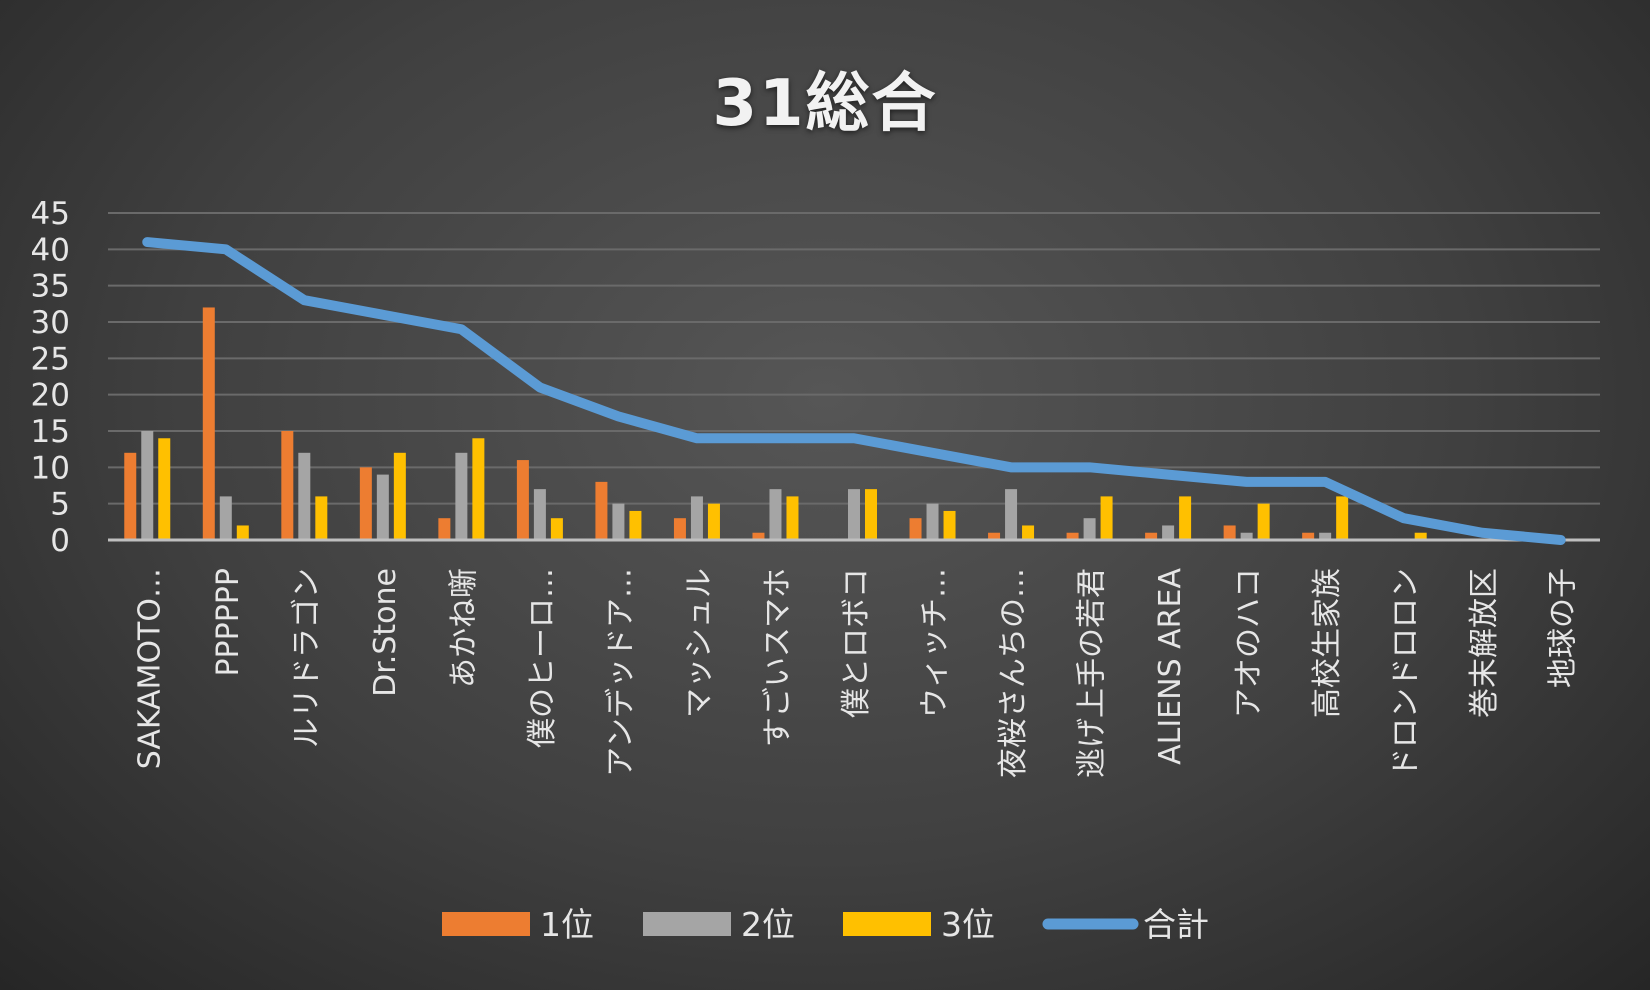 Image resolution: width=1650 pixels, height=990 pixels. What do you see at coordinates (768, 924) in the screenshot?
I see `legend-label: 2位` at bounding box center [768, 924].